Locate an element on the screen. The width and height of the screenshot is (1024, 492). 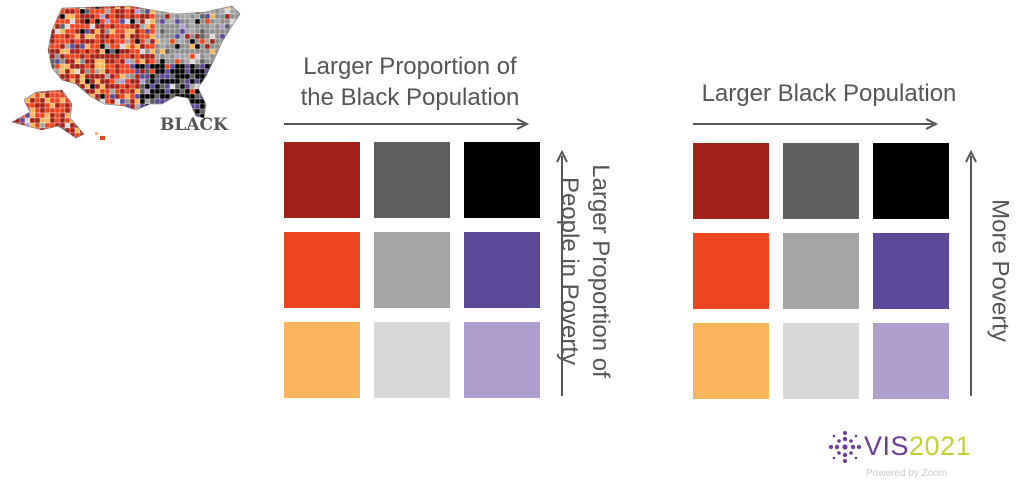
map-label: BLACK is located at coordinates (194, 125).